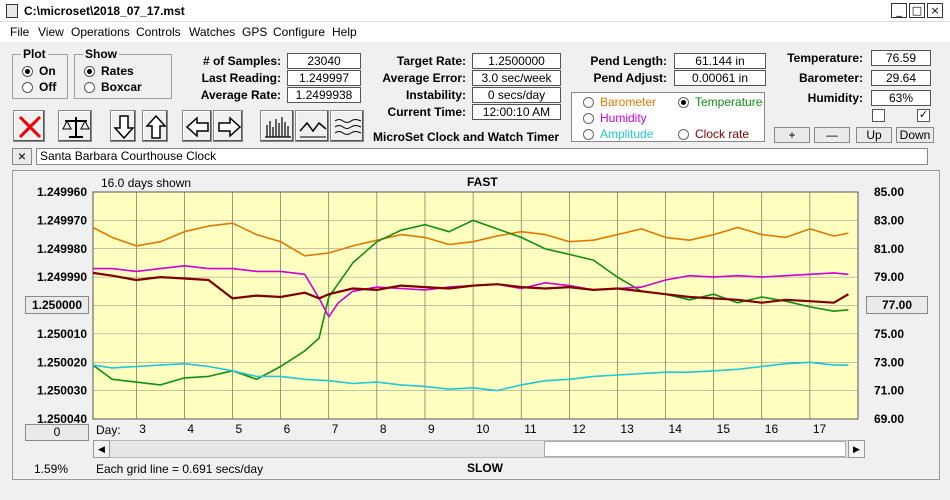 The width and height of the screenshot is (950, 500). I want to click on multi-wave-button, so click(347, 126).